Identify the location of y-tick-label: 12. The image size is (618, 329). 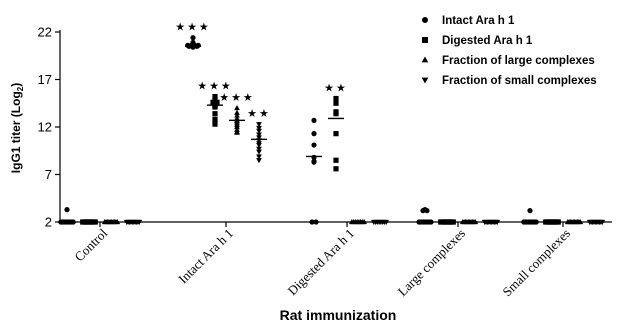
(45, 127).